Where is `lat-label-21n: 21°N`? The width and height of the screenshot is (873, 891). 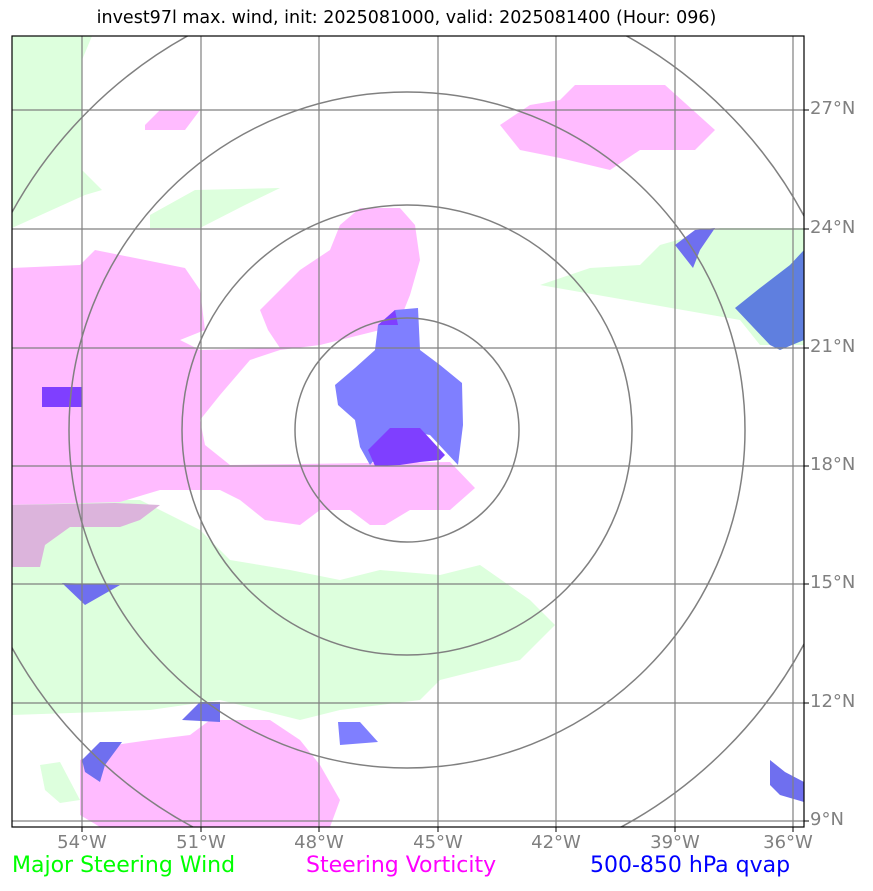 lat-label-21n: 21°N is located at coordinates (833, 346).